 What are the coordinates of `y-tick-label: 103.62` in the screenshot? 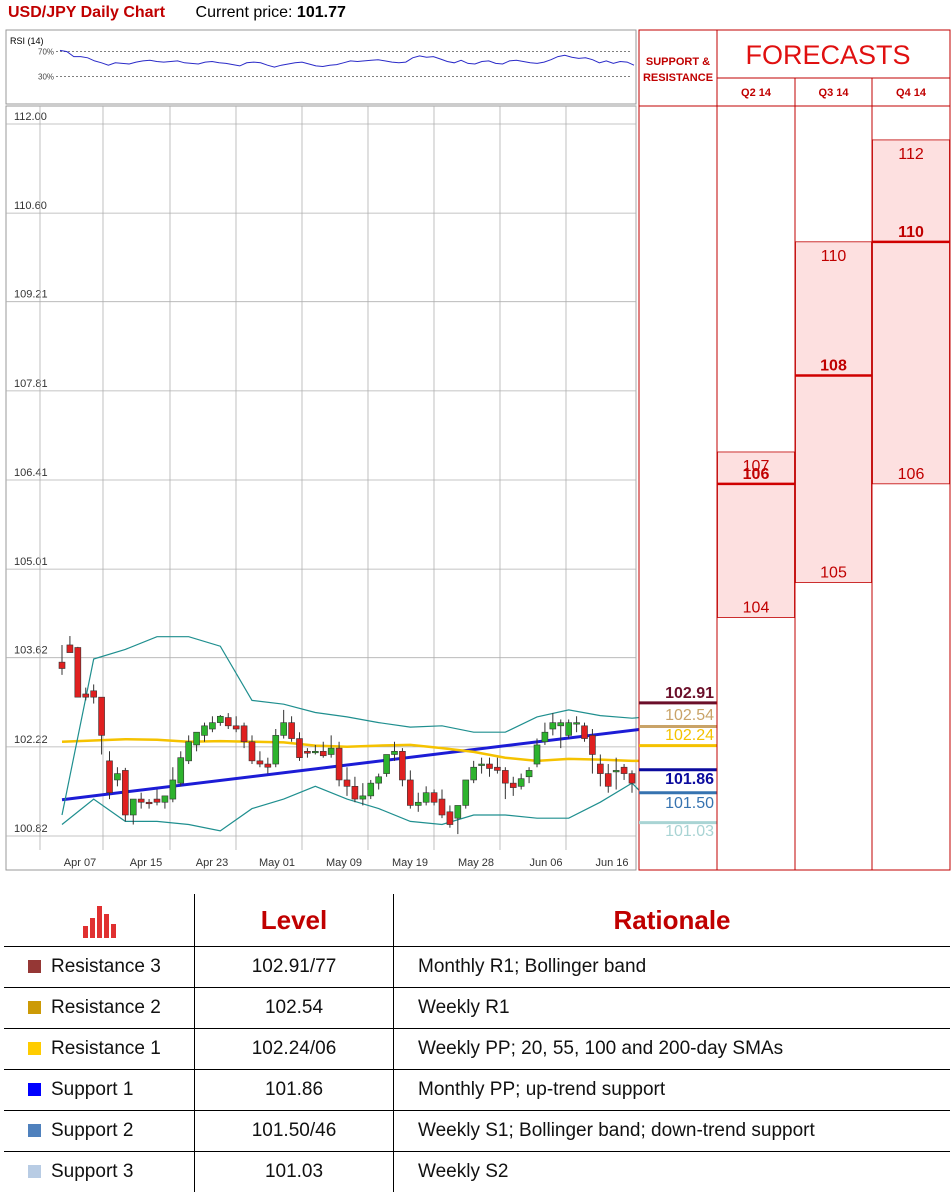 It's located at (31, 651).